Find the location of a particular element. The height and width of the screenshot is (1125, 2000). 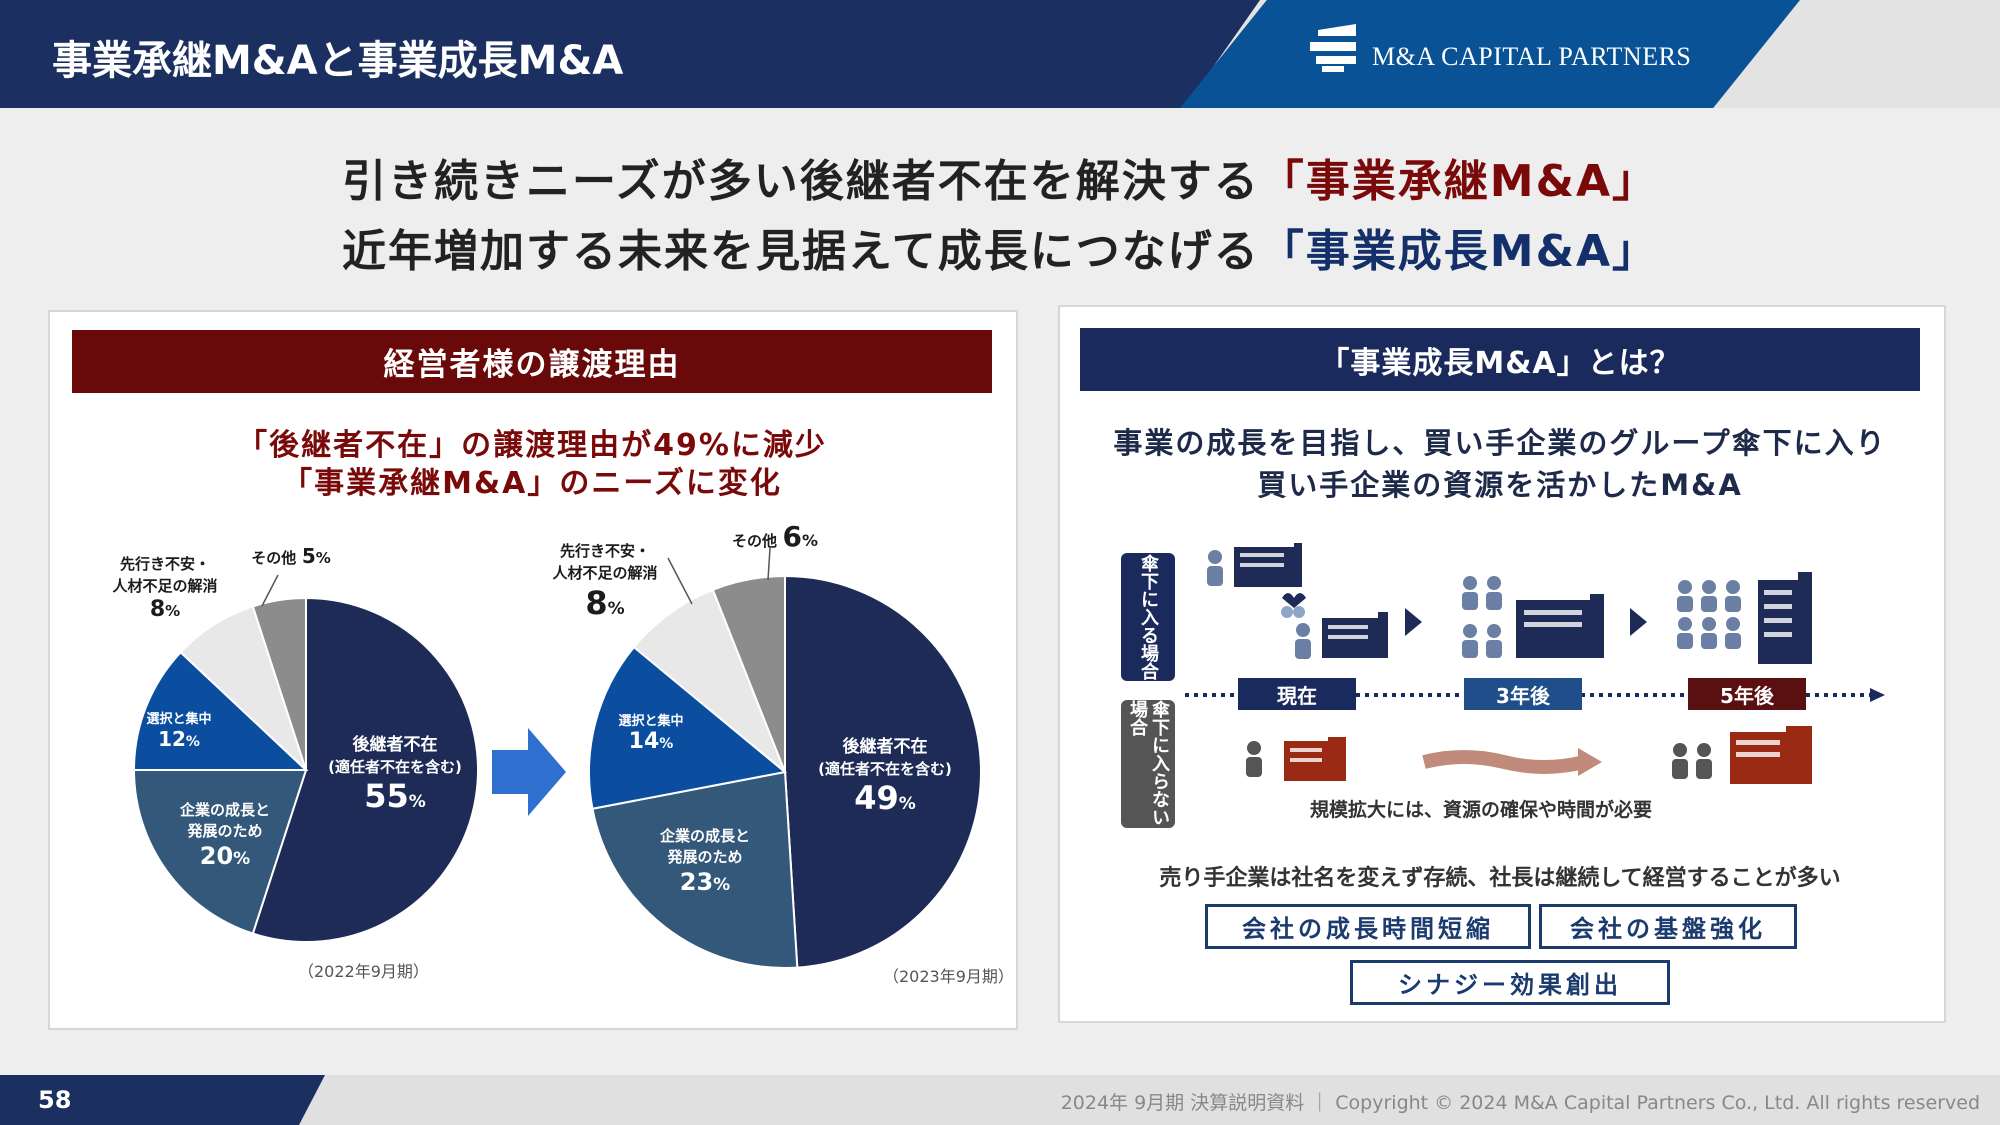

tag-join-group: 傘下に入る場合 is located at coordinates (1148, 617).